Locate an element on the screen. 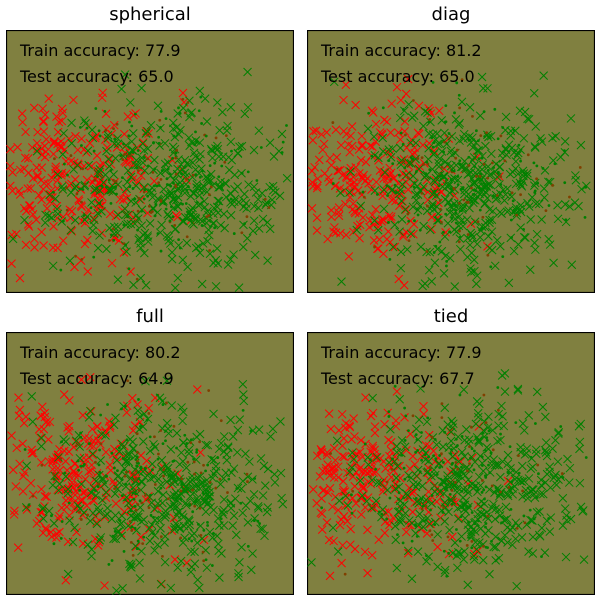 The width and height of the screenshot is (600, 600). test-accuracy-label: Test accuracy: 65.0 is located at coordinates (96, 76).